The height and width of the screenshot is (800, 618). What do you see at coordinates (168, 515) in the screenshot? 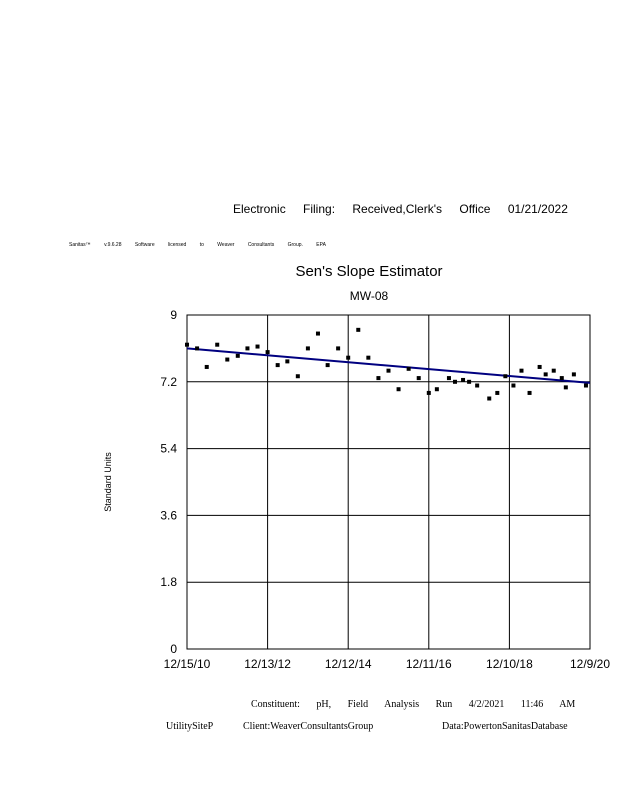
I see `y-tick-label: 3.6` at bounding box center [168, 515].